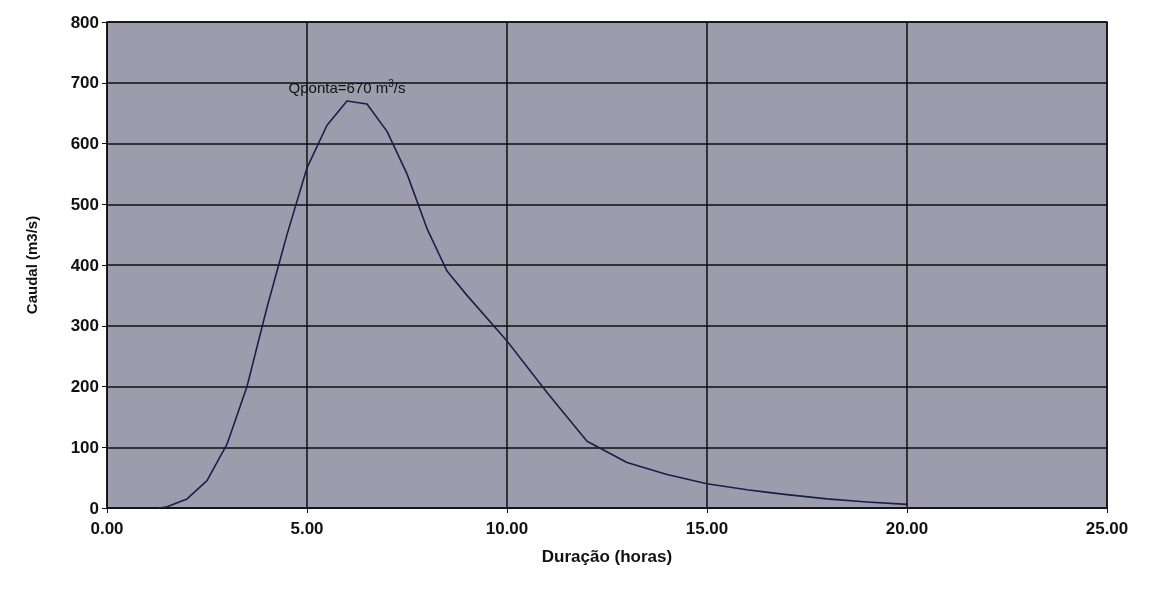 The image size is (1151, 589). I want to click on y-axis-title: Caudal (m3/s), so click(31, 265).